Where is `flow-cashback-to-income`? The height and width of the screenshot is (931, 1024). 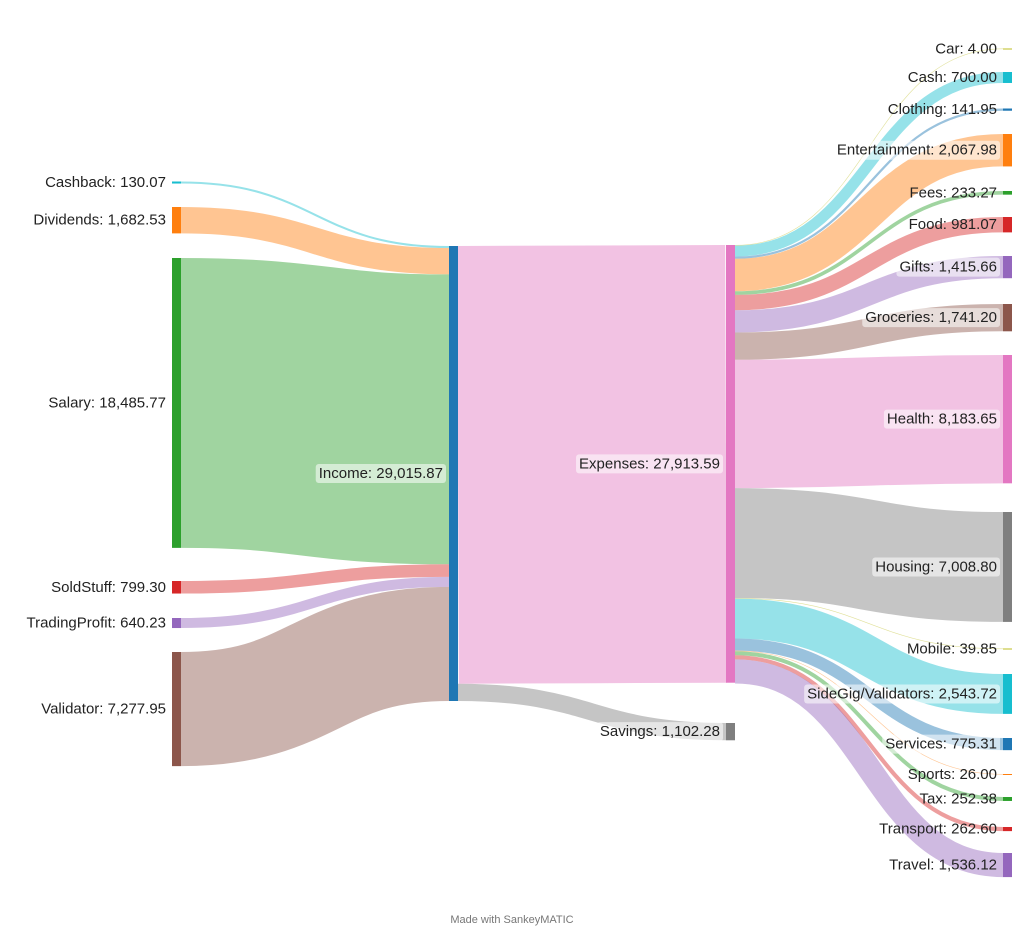 flow-cashback-to-income is located at coordinates (315, 215).